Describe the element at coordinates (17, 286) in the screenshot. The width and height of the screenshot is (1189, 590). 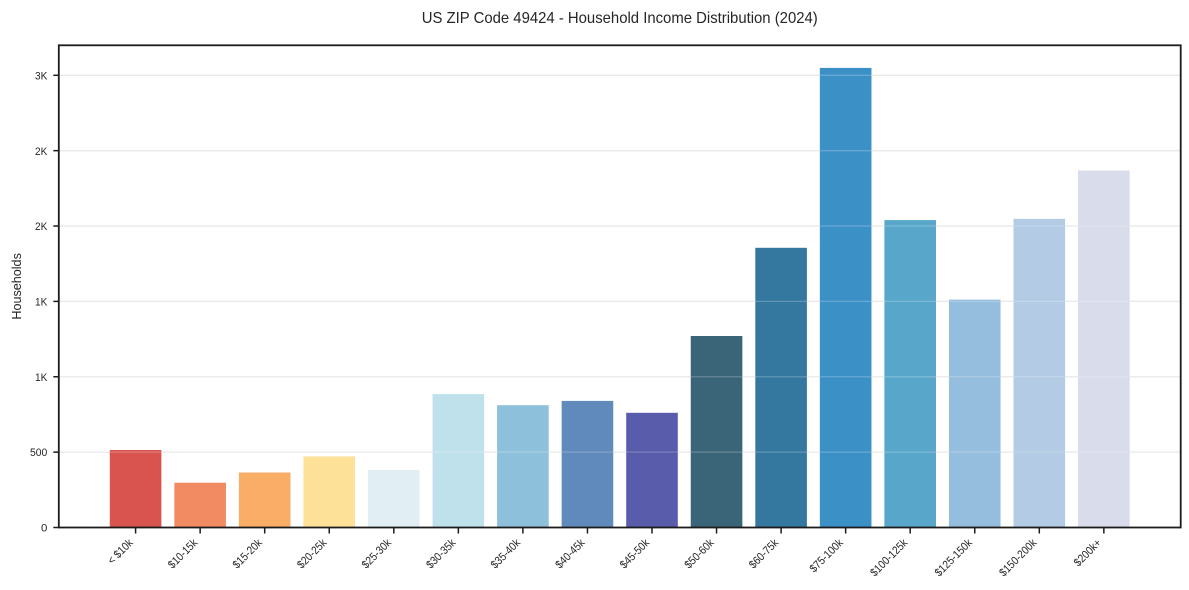
I see `svg-text: Households` at that location.